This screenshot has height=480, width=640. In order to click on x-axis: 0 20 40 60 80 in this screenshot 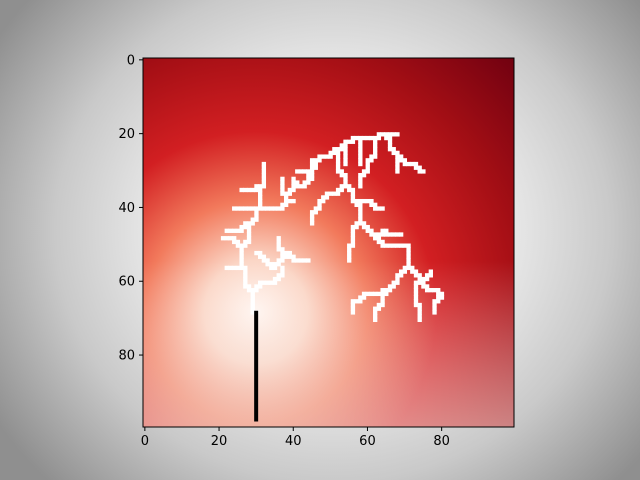, I will do `click(295, 438)`.